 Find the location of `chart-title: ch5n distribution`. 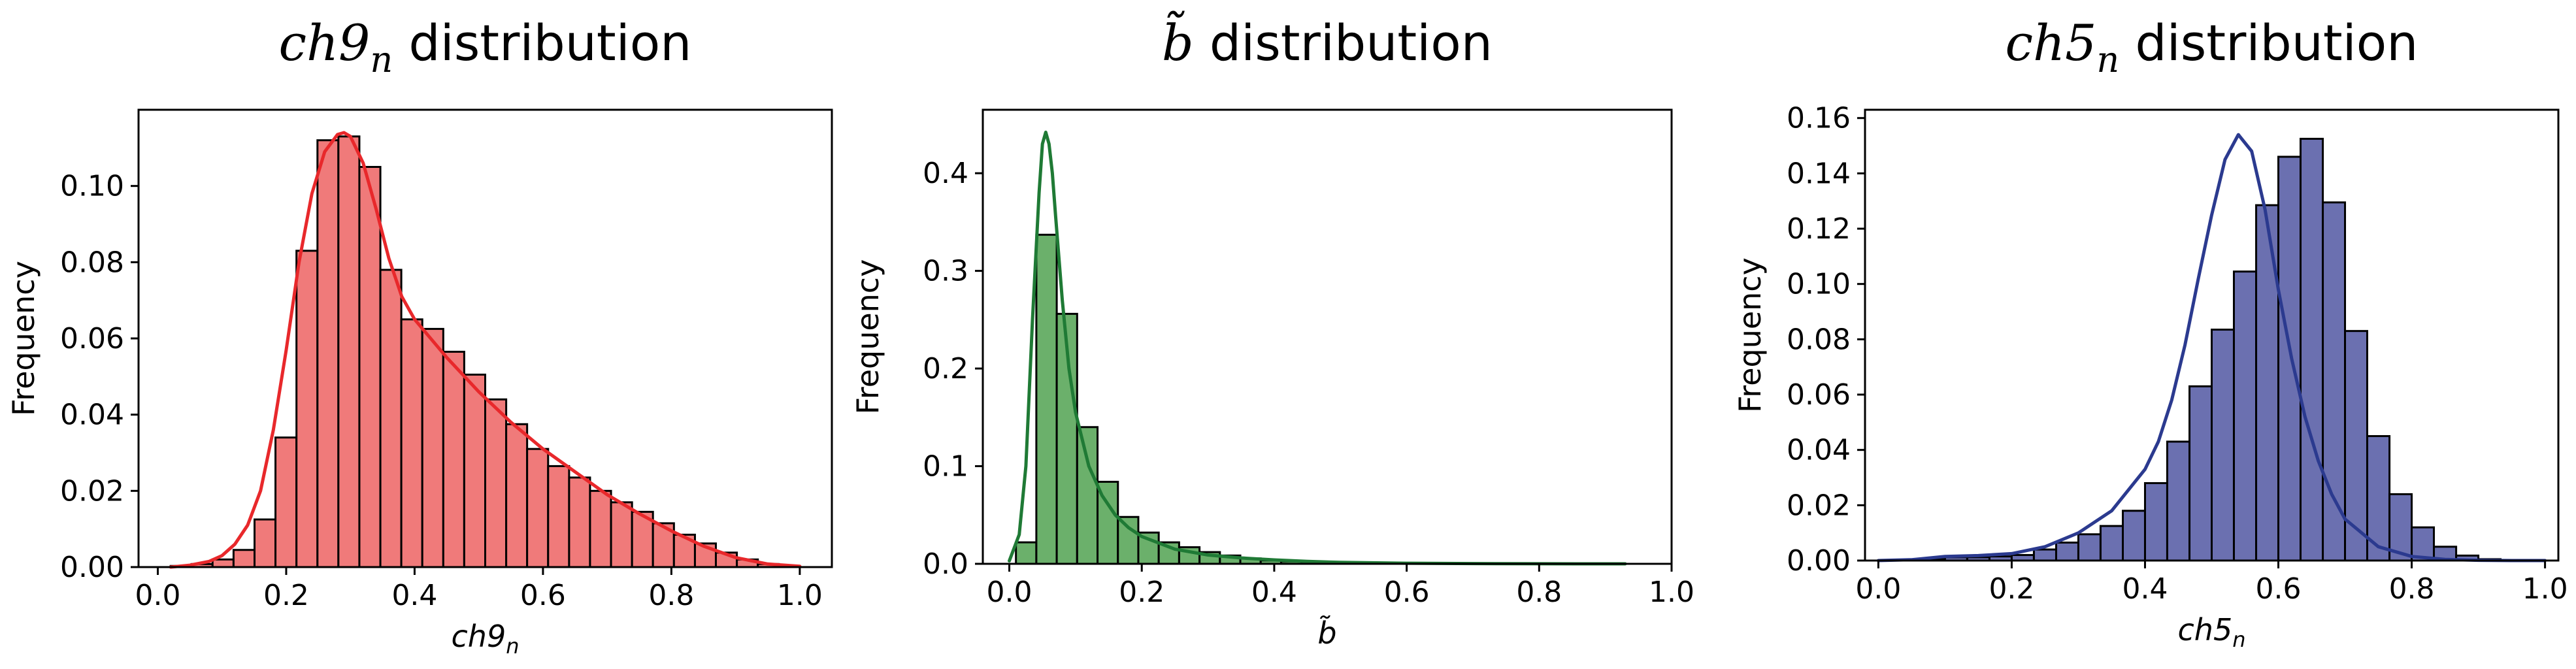

chart-title: ch5n distribution is located at coordinates (2212, 47).